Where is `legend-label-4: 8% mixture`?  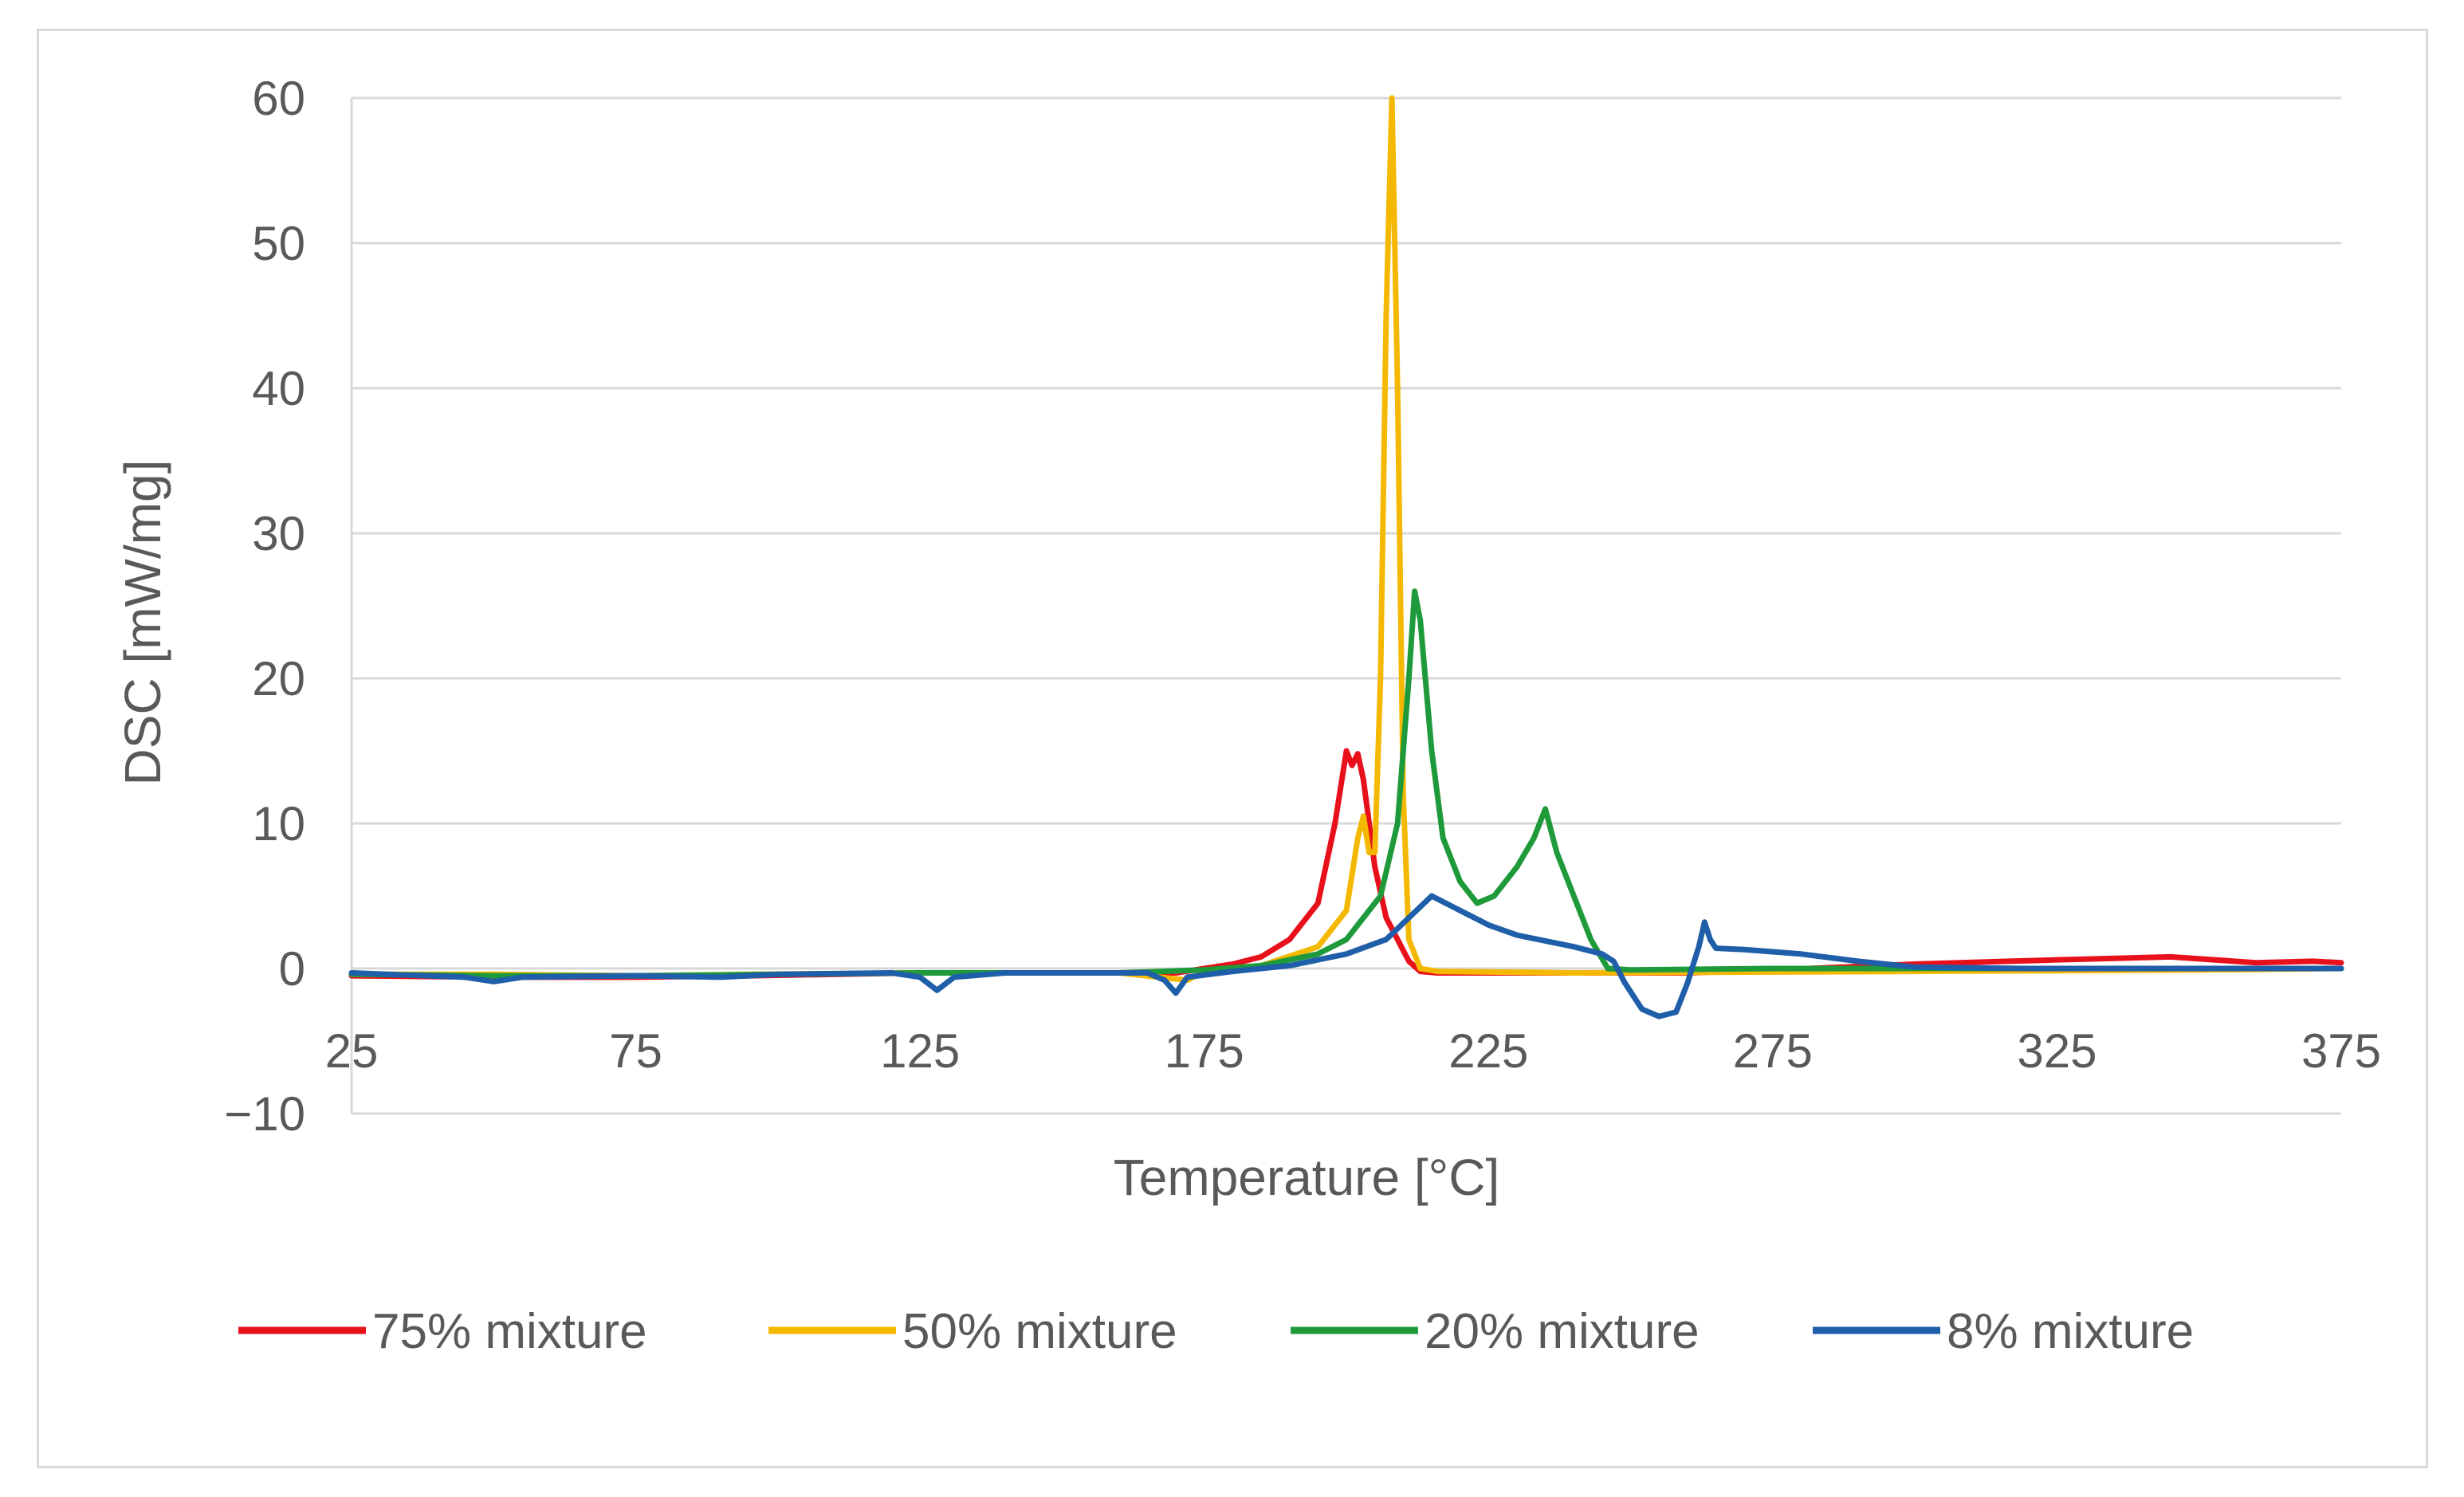 legend-label-4: 8% mixture is located at coordinates (2070, 1331).